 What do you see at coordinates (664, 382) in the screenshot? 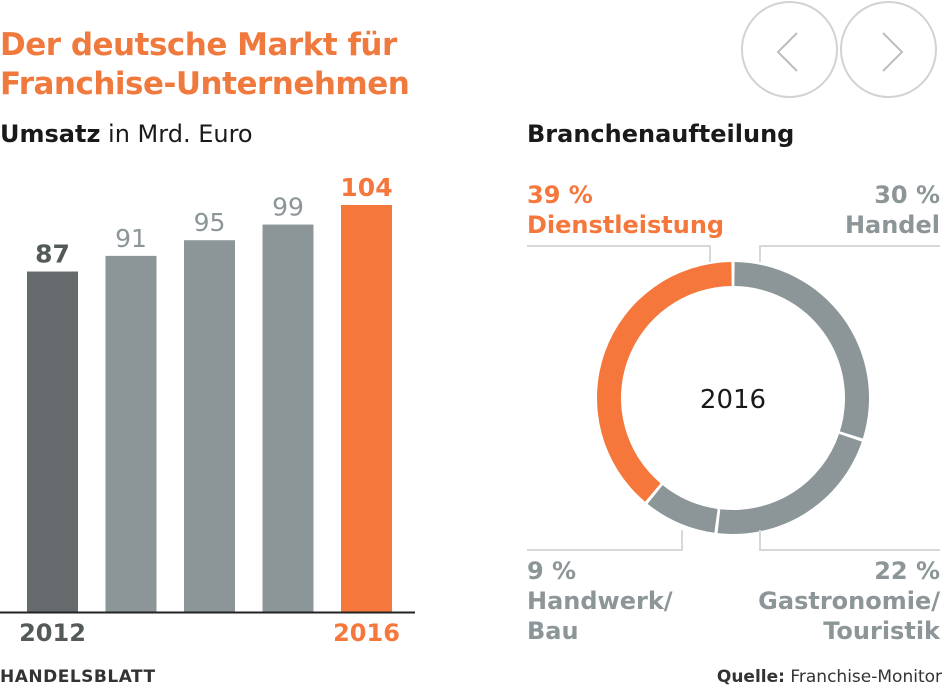
I see `donut-slice-dienstleistung` at bounding box center [664, 382].